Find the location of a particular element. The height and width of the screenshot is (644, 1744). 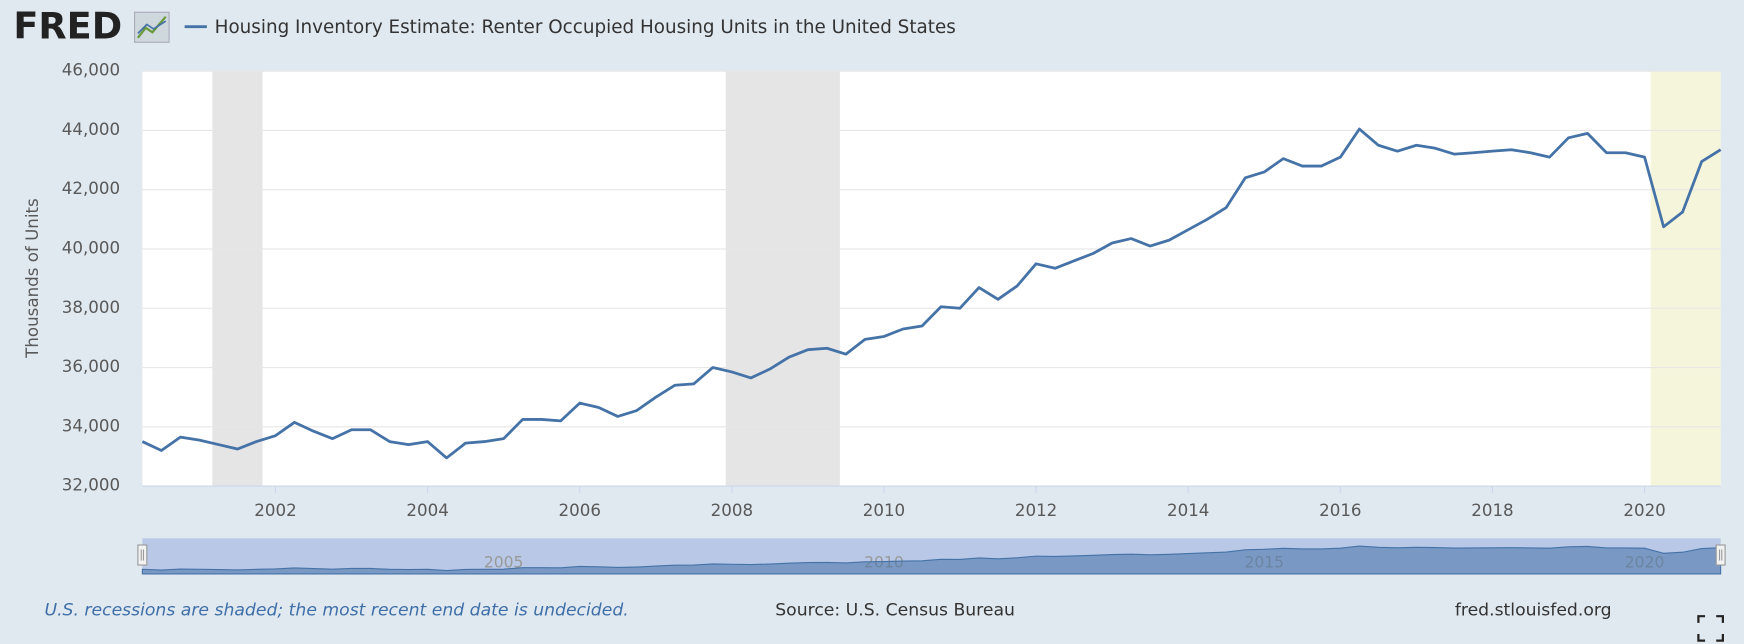

undecided-recession-band is located at coordinates (1685, 279).